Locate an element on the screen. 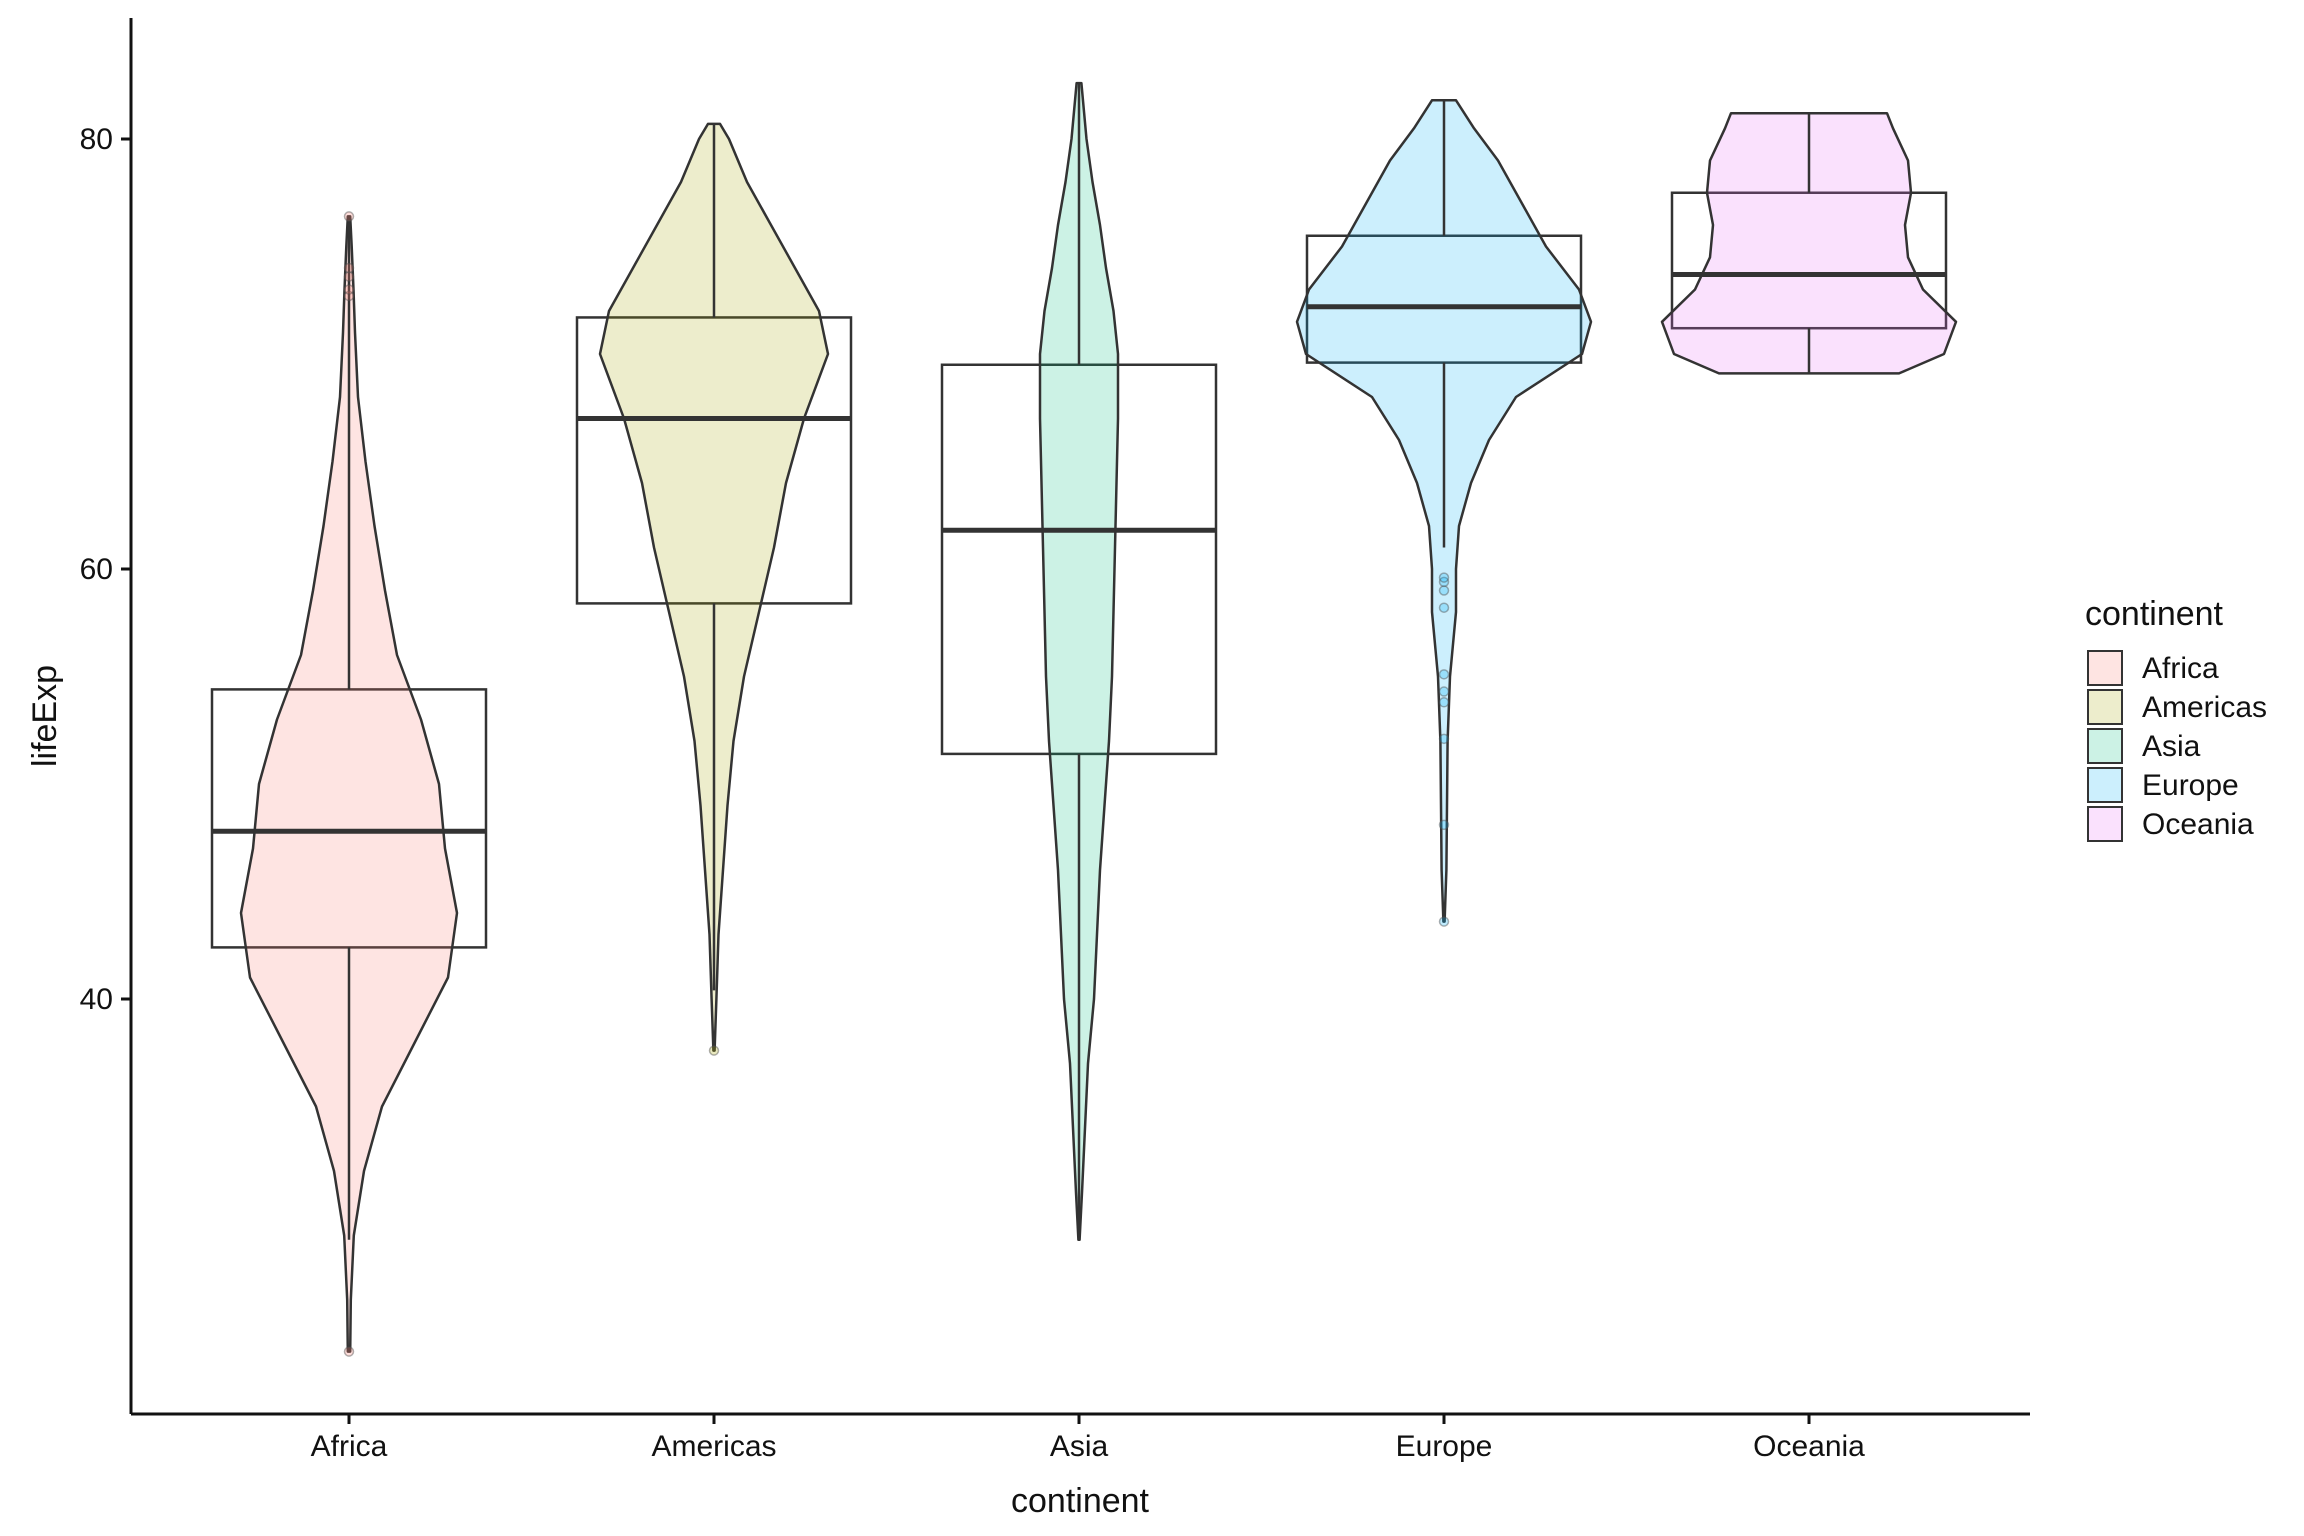 The height and width of the screenshot is (1536, 2304). legend-key-africa is located at coordinates (2105, 668).